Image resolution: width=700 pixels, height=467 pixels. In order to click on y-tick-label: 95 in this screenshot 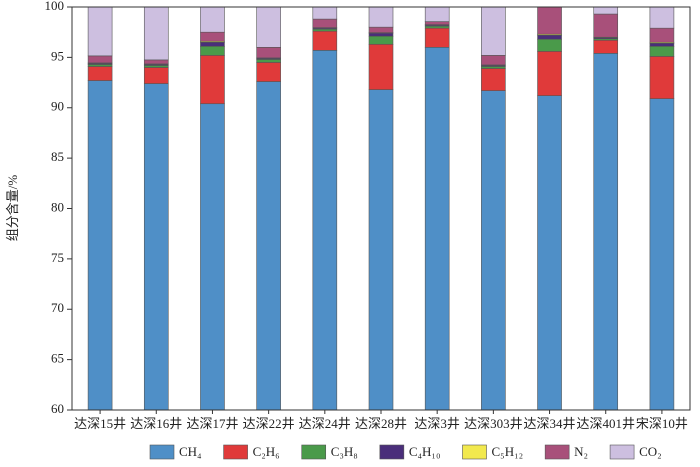, I will do `click(57, 55)`.